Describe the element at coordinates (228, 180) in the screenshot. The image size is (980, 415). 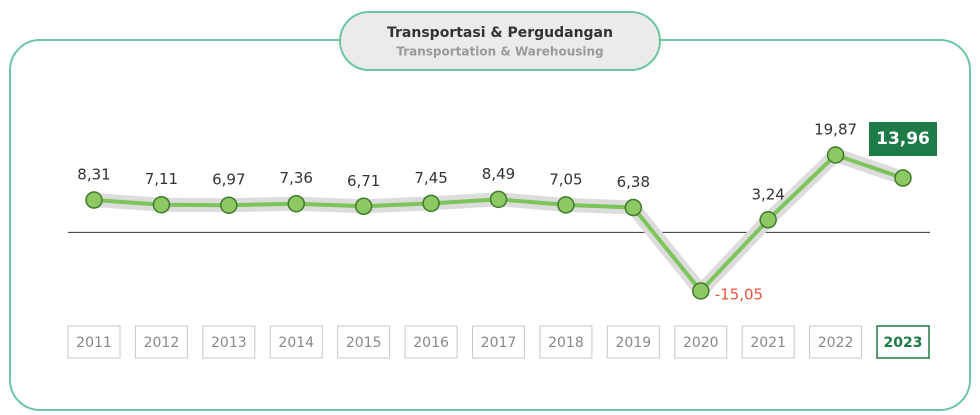
I see `value-label: 6,97` at that location.